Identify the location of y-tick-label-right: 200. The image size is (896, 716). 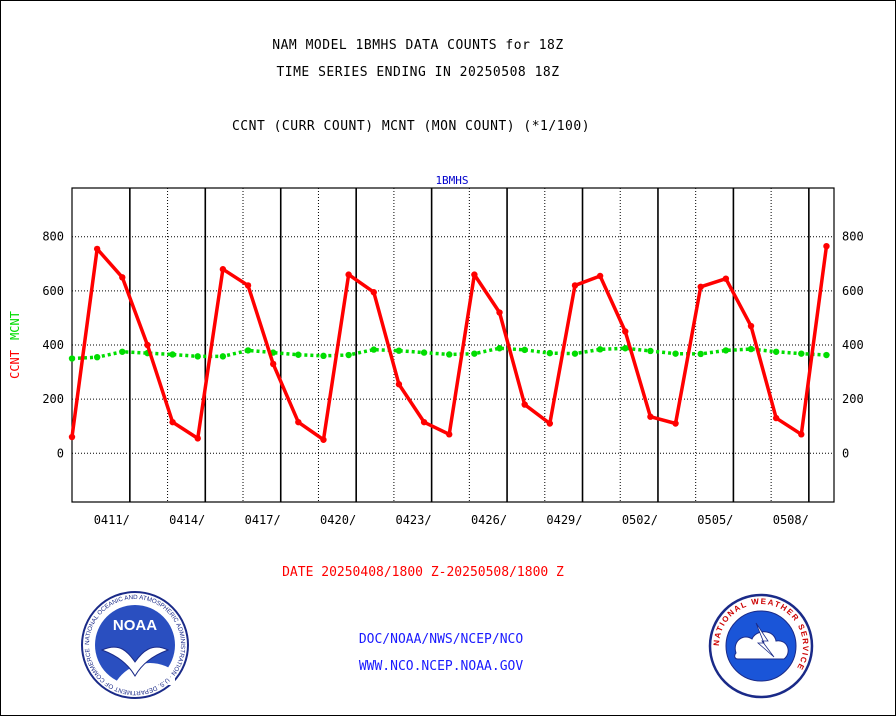
(853, 399).